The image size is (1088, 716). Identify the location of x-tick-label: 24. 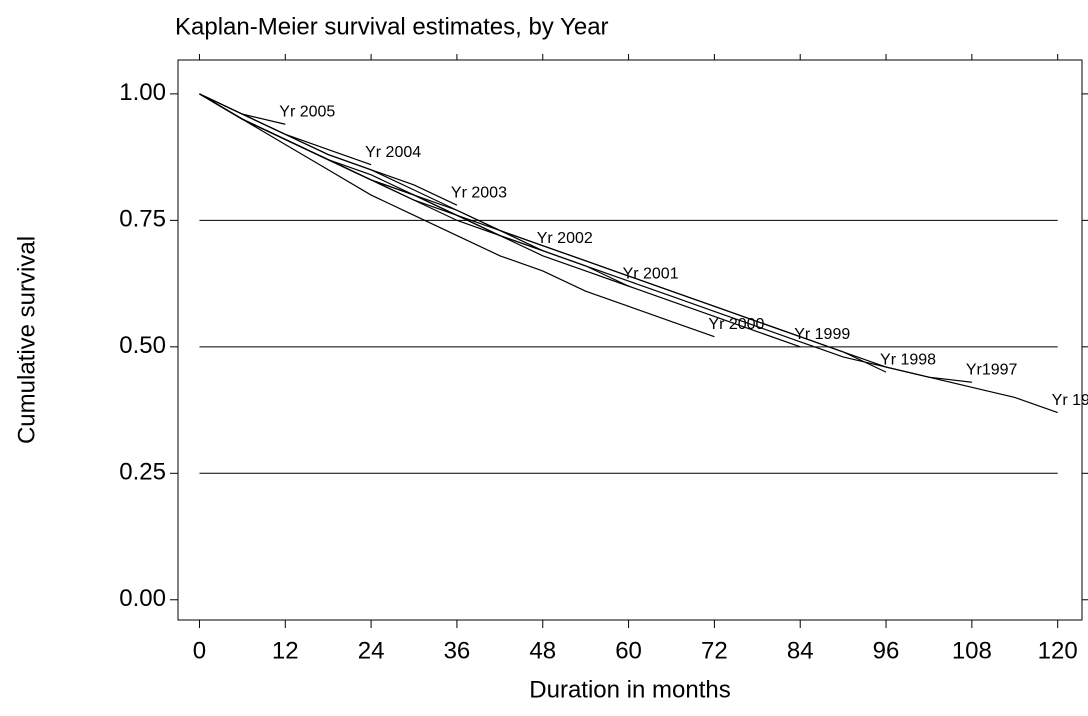
(371, 650).